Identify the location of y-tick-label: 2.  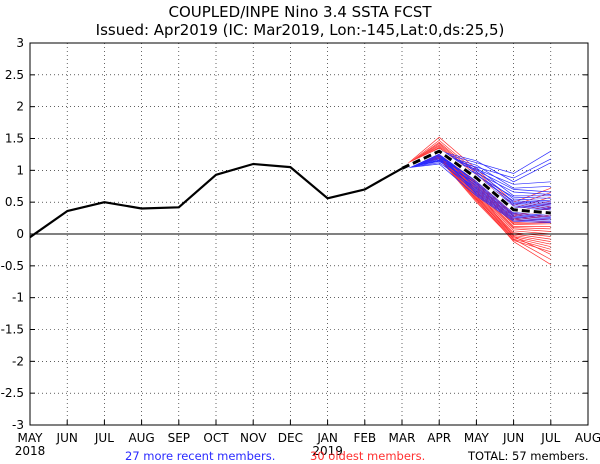
(20, 107).